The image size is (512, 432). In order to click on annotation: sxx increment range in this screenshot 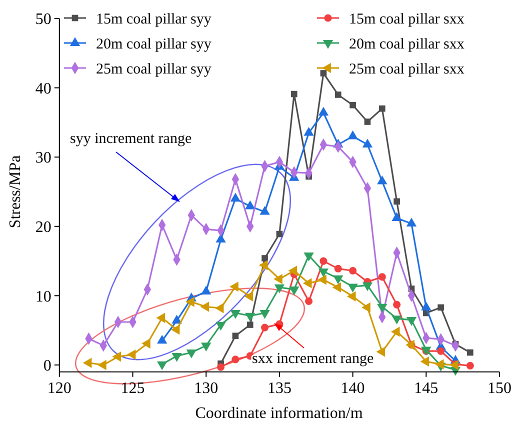, I will do `click(313, 359)`.